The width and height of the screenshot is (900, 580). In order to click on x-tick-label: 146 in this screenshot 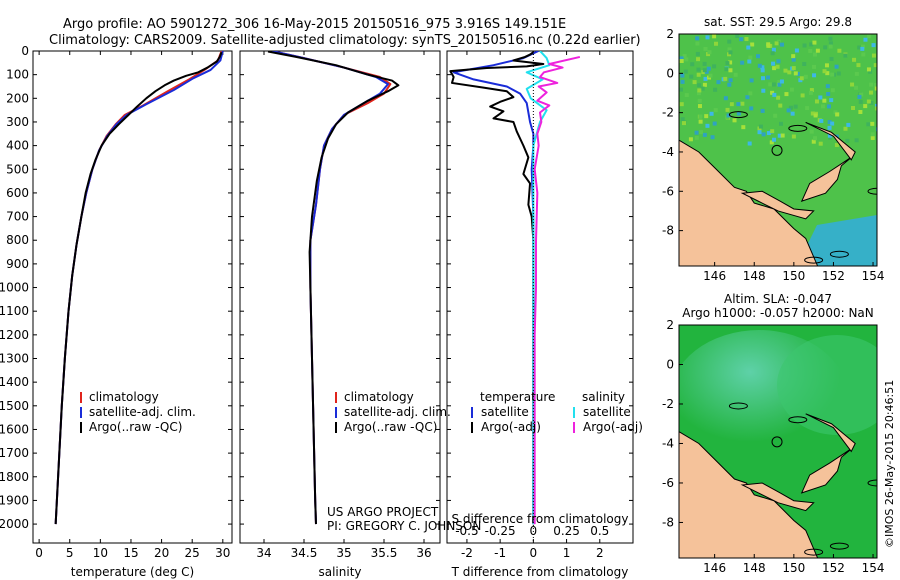, I will do `click(714, 568)`.